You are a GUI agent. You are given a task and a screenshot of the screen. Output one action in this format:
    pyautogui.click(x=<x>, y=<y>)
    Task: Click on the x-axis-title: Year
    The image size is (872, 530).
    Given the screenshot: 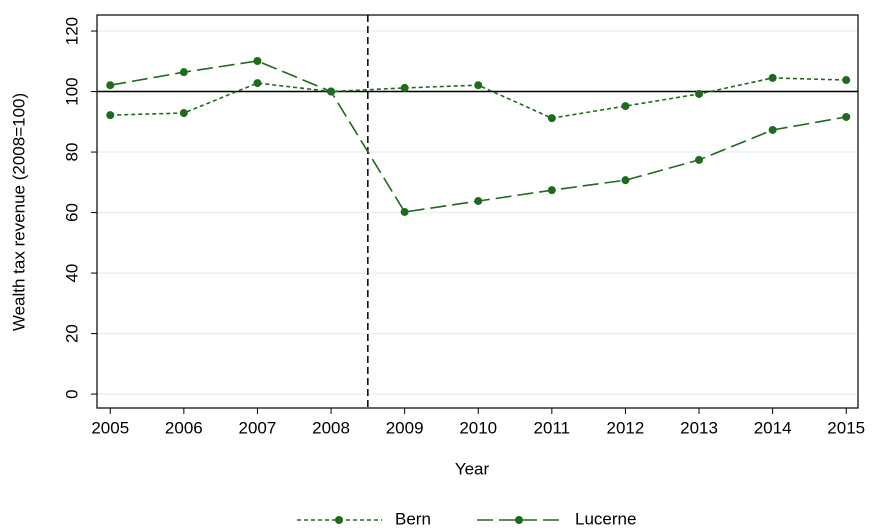 What is the action you would take?
    pyautogui.click(x=472, y=468)
    